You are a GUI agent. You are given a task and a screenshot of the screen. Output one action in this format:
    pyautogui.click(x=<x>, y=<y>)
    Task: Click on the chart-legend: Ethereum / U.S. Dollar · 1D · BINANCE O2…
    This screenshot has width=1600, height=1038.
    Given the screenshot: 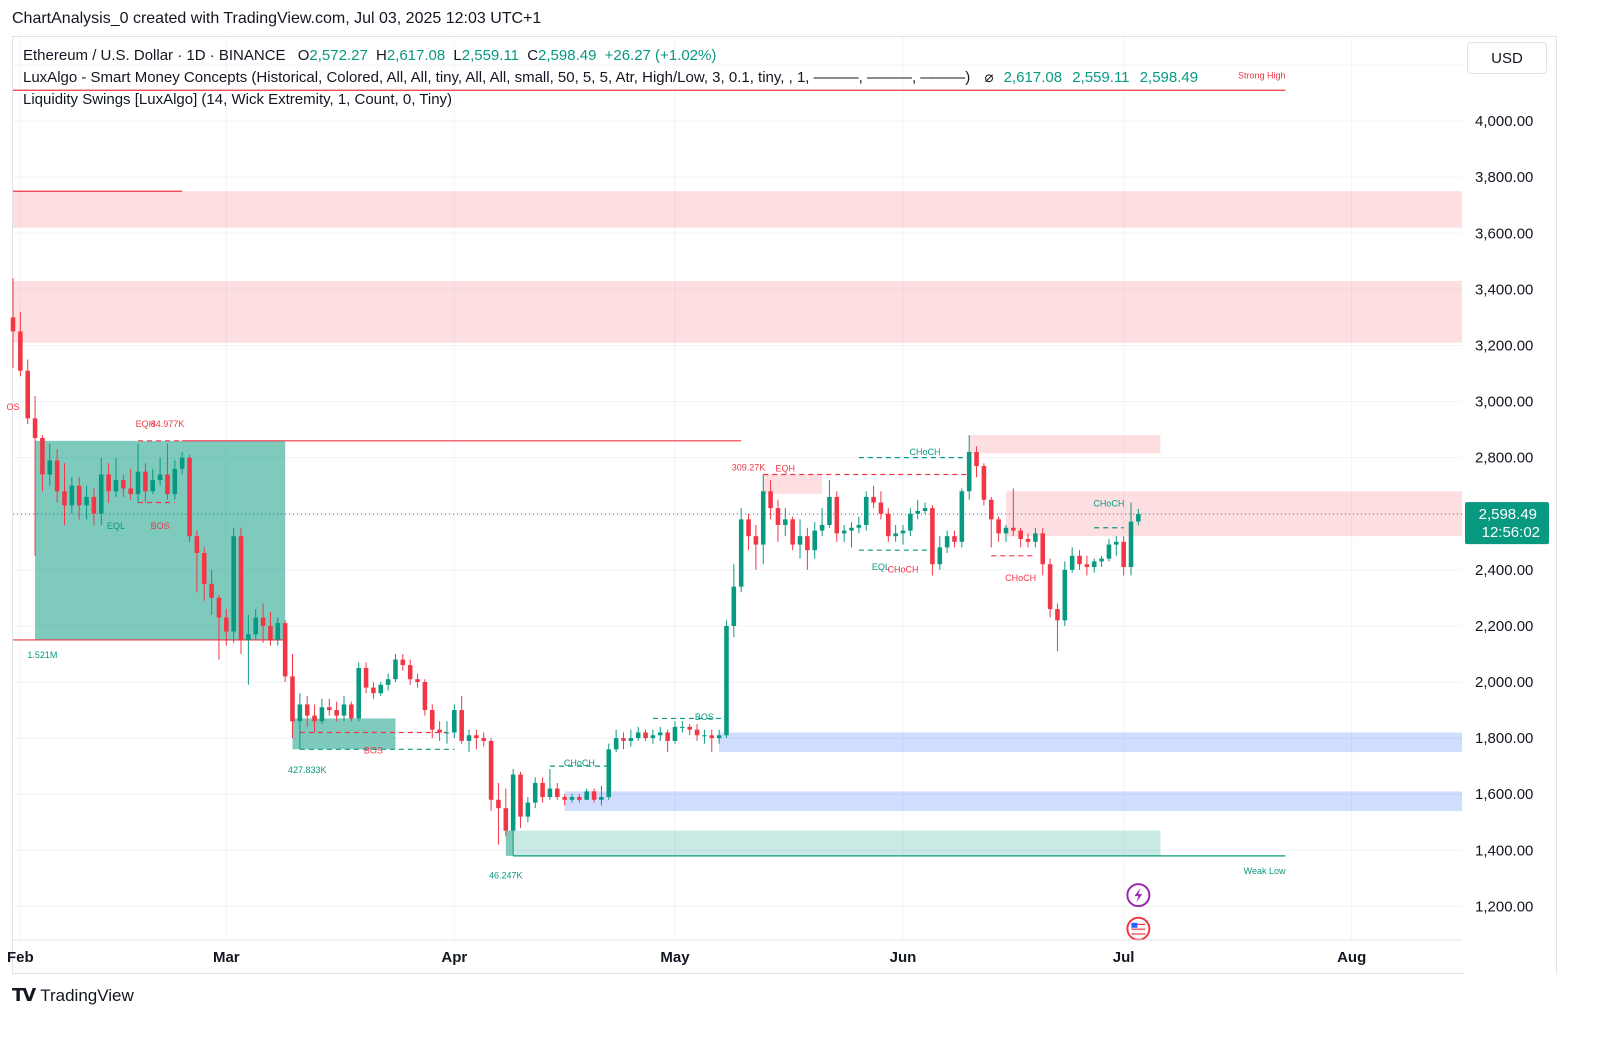 What is the action you would take?
    pyautogui.click(x=610, y=78)
    